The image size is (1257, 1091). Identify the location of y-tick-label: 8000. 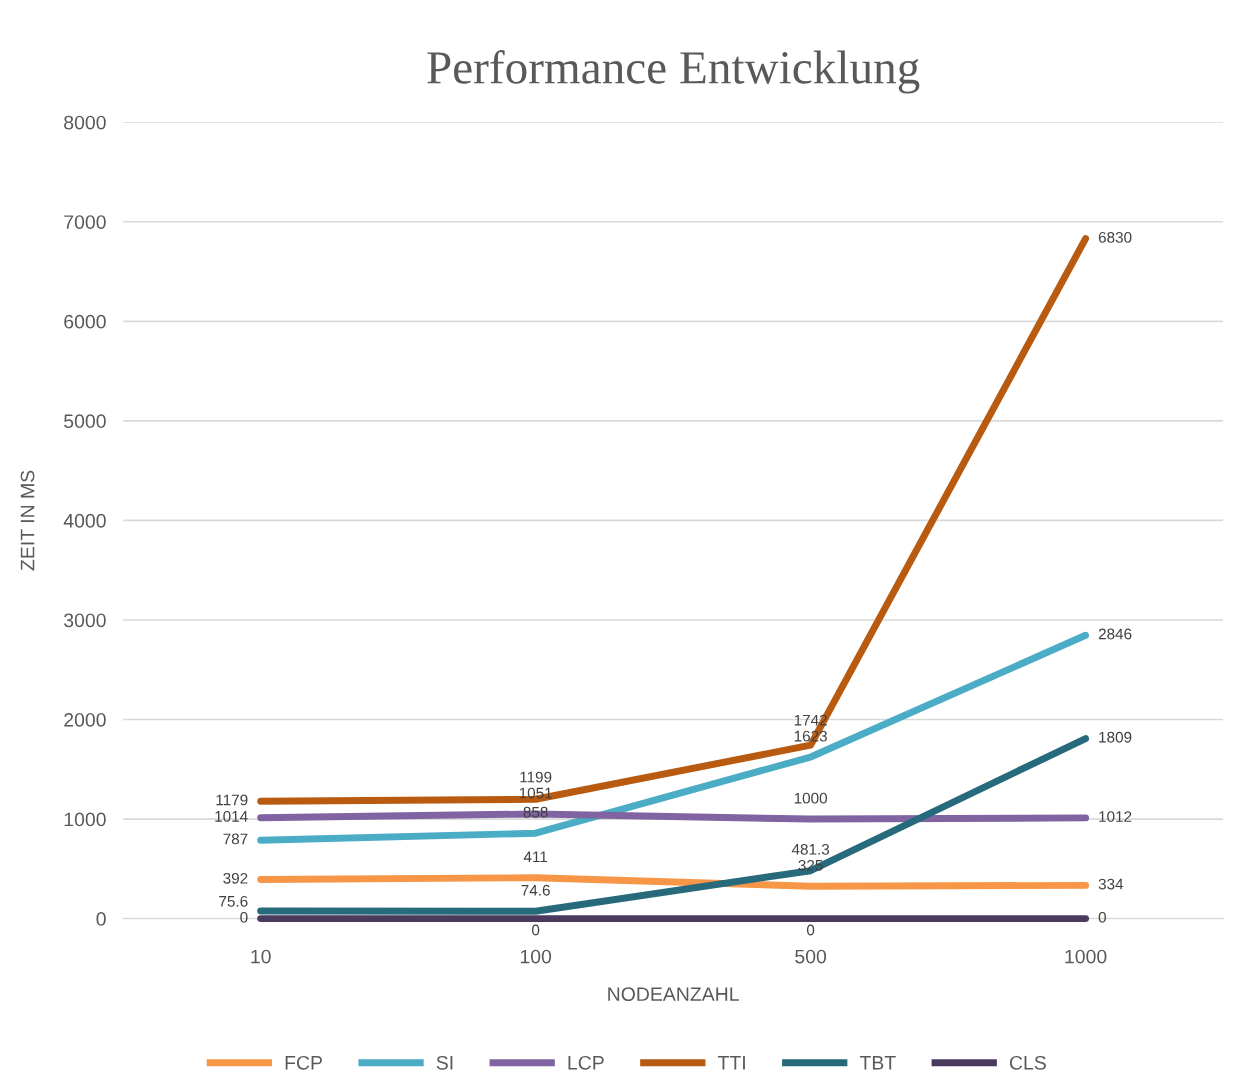
(85, 122).